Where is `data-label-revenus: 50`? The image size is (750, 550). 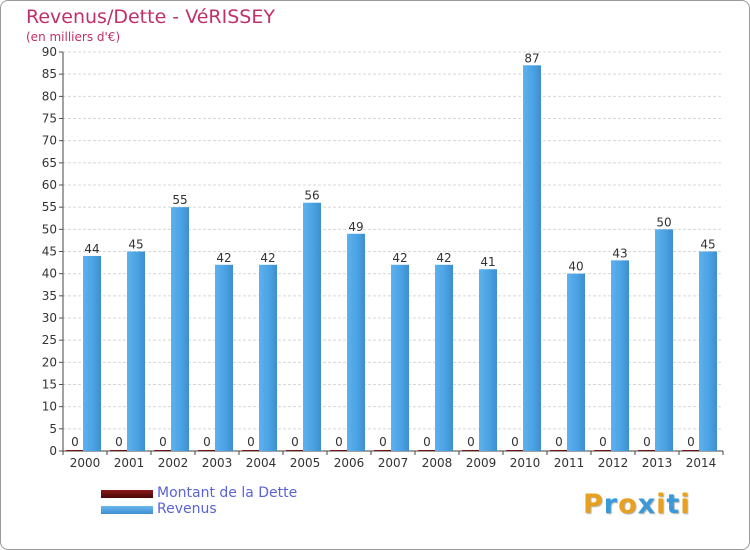 data-label-revenus: 50 is located at coordinates (663, 222).